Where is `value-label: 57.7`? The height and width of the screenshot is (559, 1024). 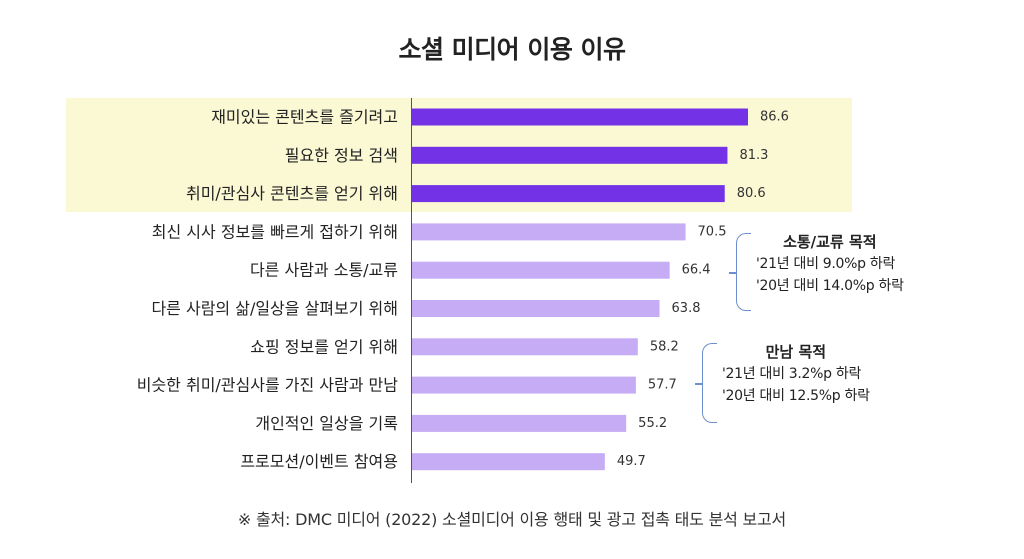
value-label: 57.7 is located at coordinates (662, 385).